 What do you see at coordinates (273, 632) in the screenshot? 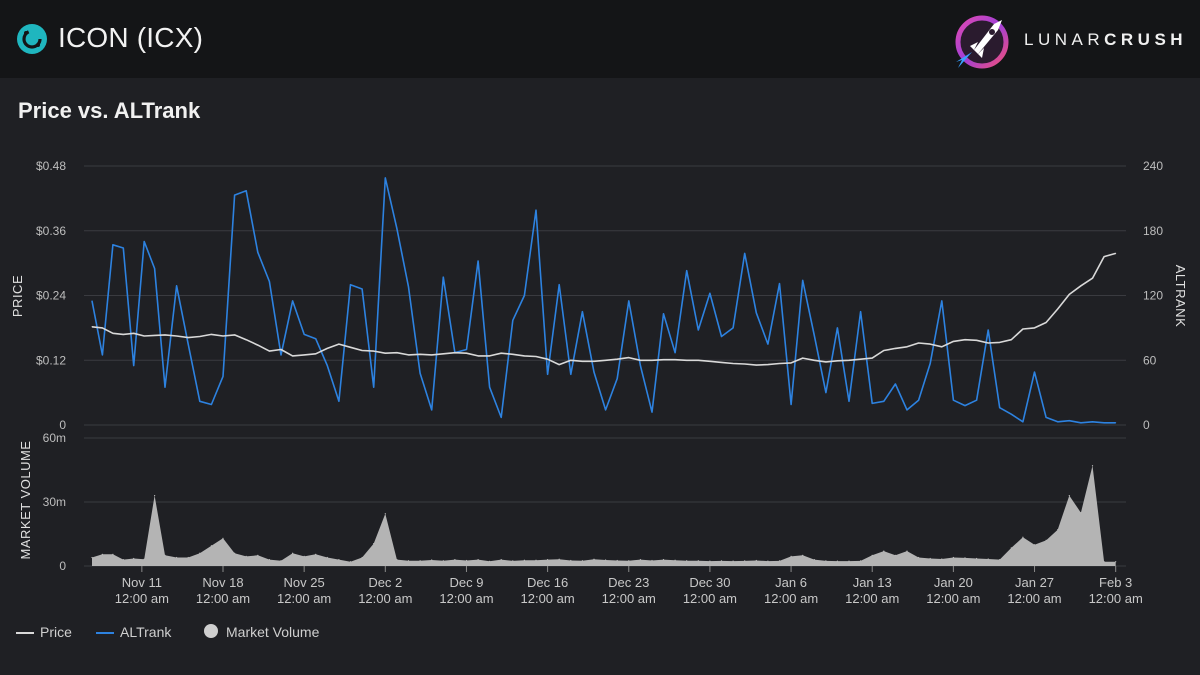
I see `legend-label-volume: Market Volume` at bounding box center [273, 632].